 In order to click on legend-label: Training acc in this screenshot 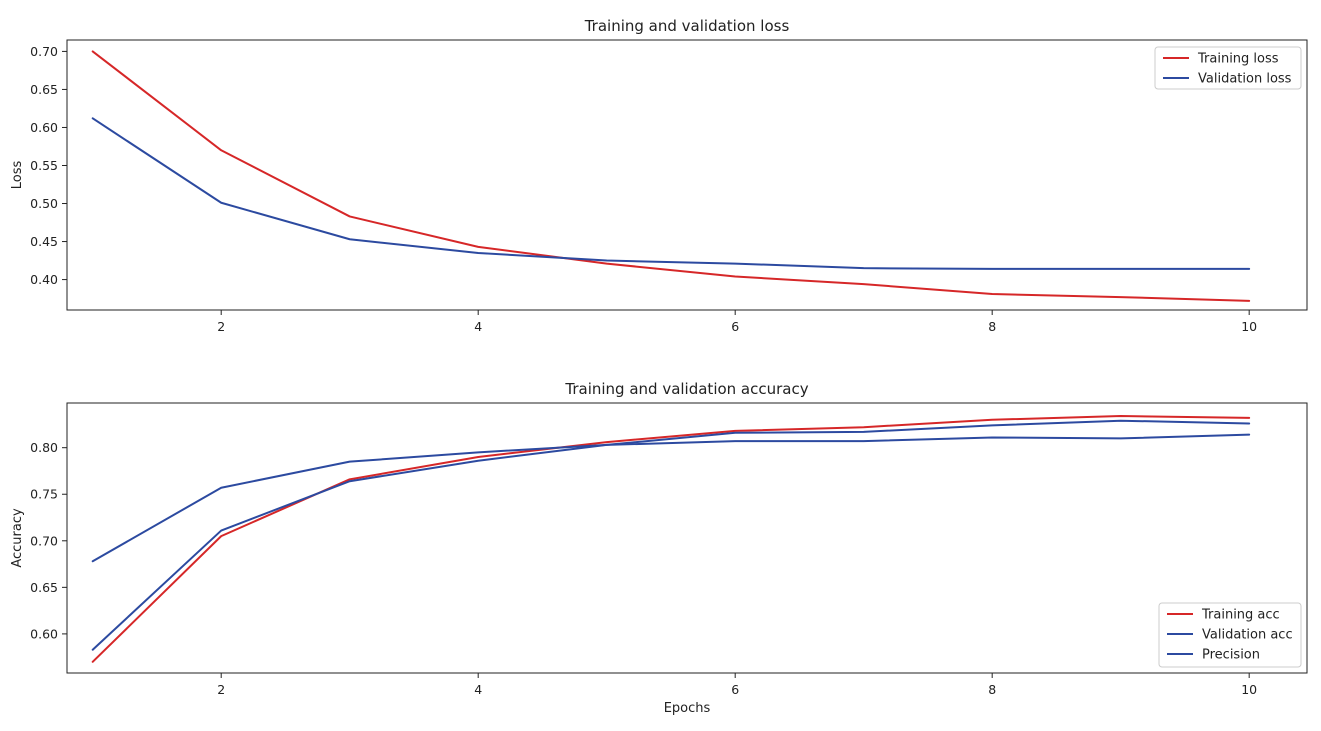, I will do `click(1240, 615)`.